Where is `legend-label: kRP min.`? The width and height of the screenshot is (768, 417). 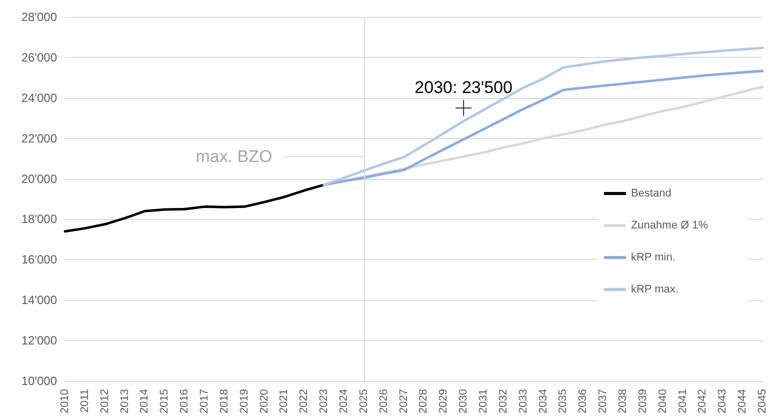 legend-label: kRP min. is located at coordinates (653, 258).